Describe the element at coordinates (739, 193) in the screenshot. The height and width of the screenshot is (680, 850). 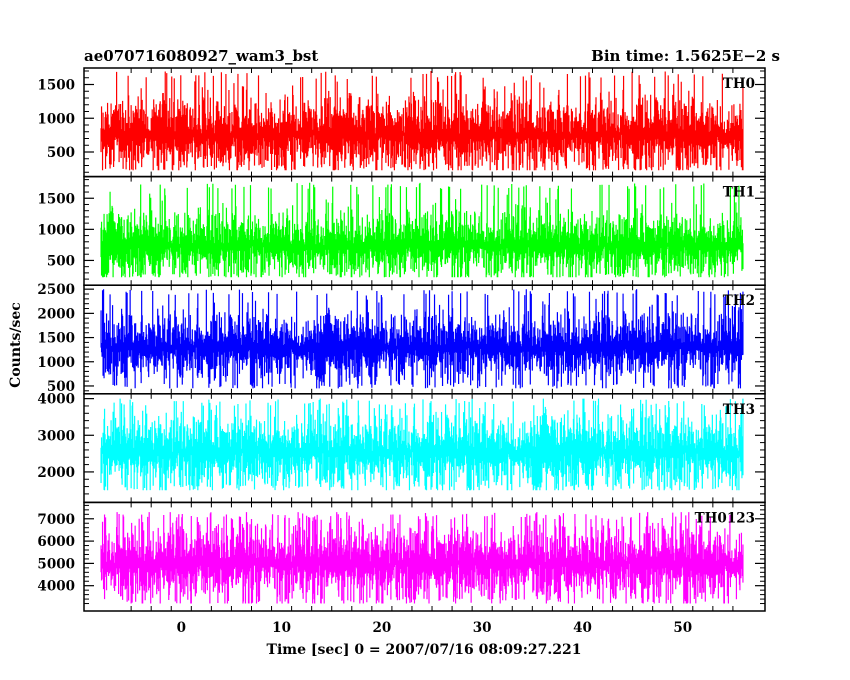
I see `panel-label-th1: TH1` at that location.